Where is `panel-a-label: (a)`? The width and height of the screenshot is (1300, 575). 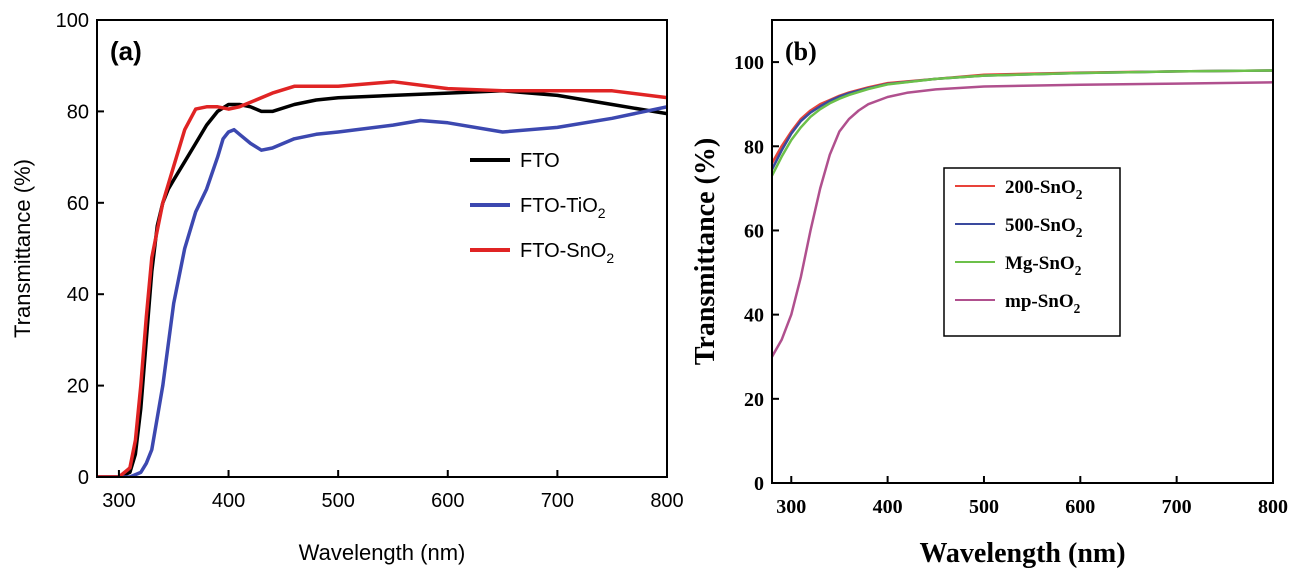
panel-a-label: (a) is located at coordinates (126, 51).